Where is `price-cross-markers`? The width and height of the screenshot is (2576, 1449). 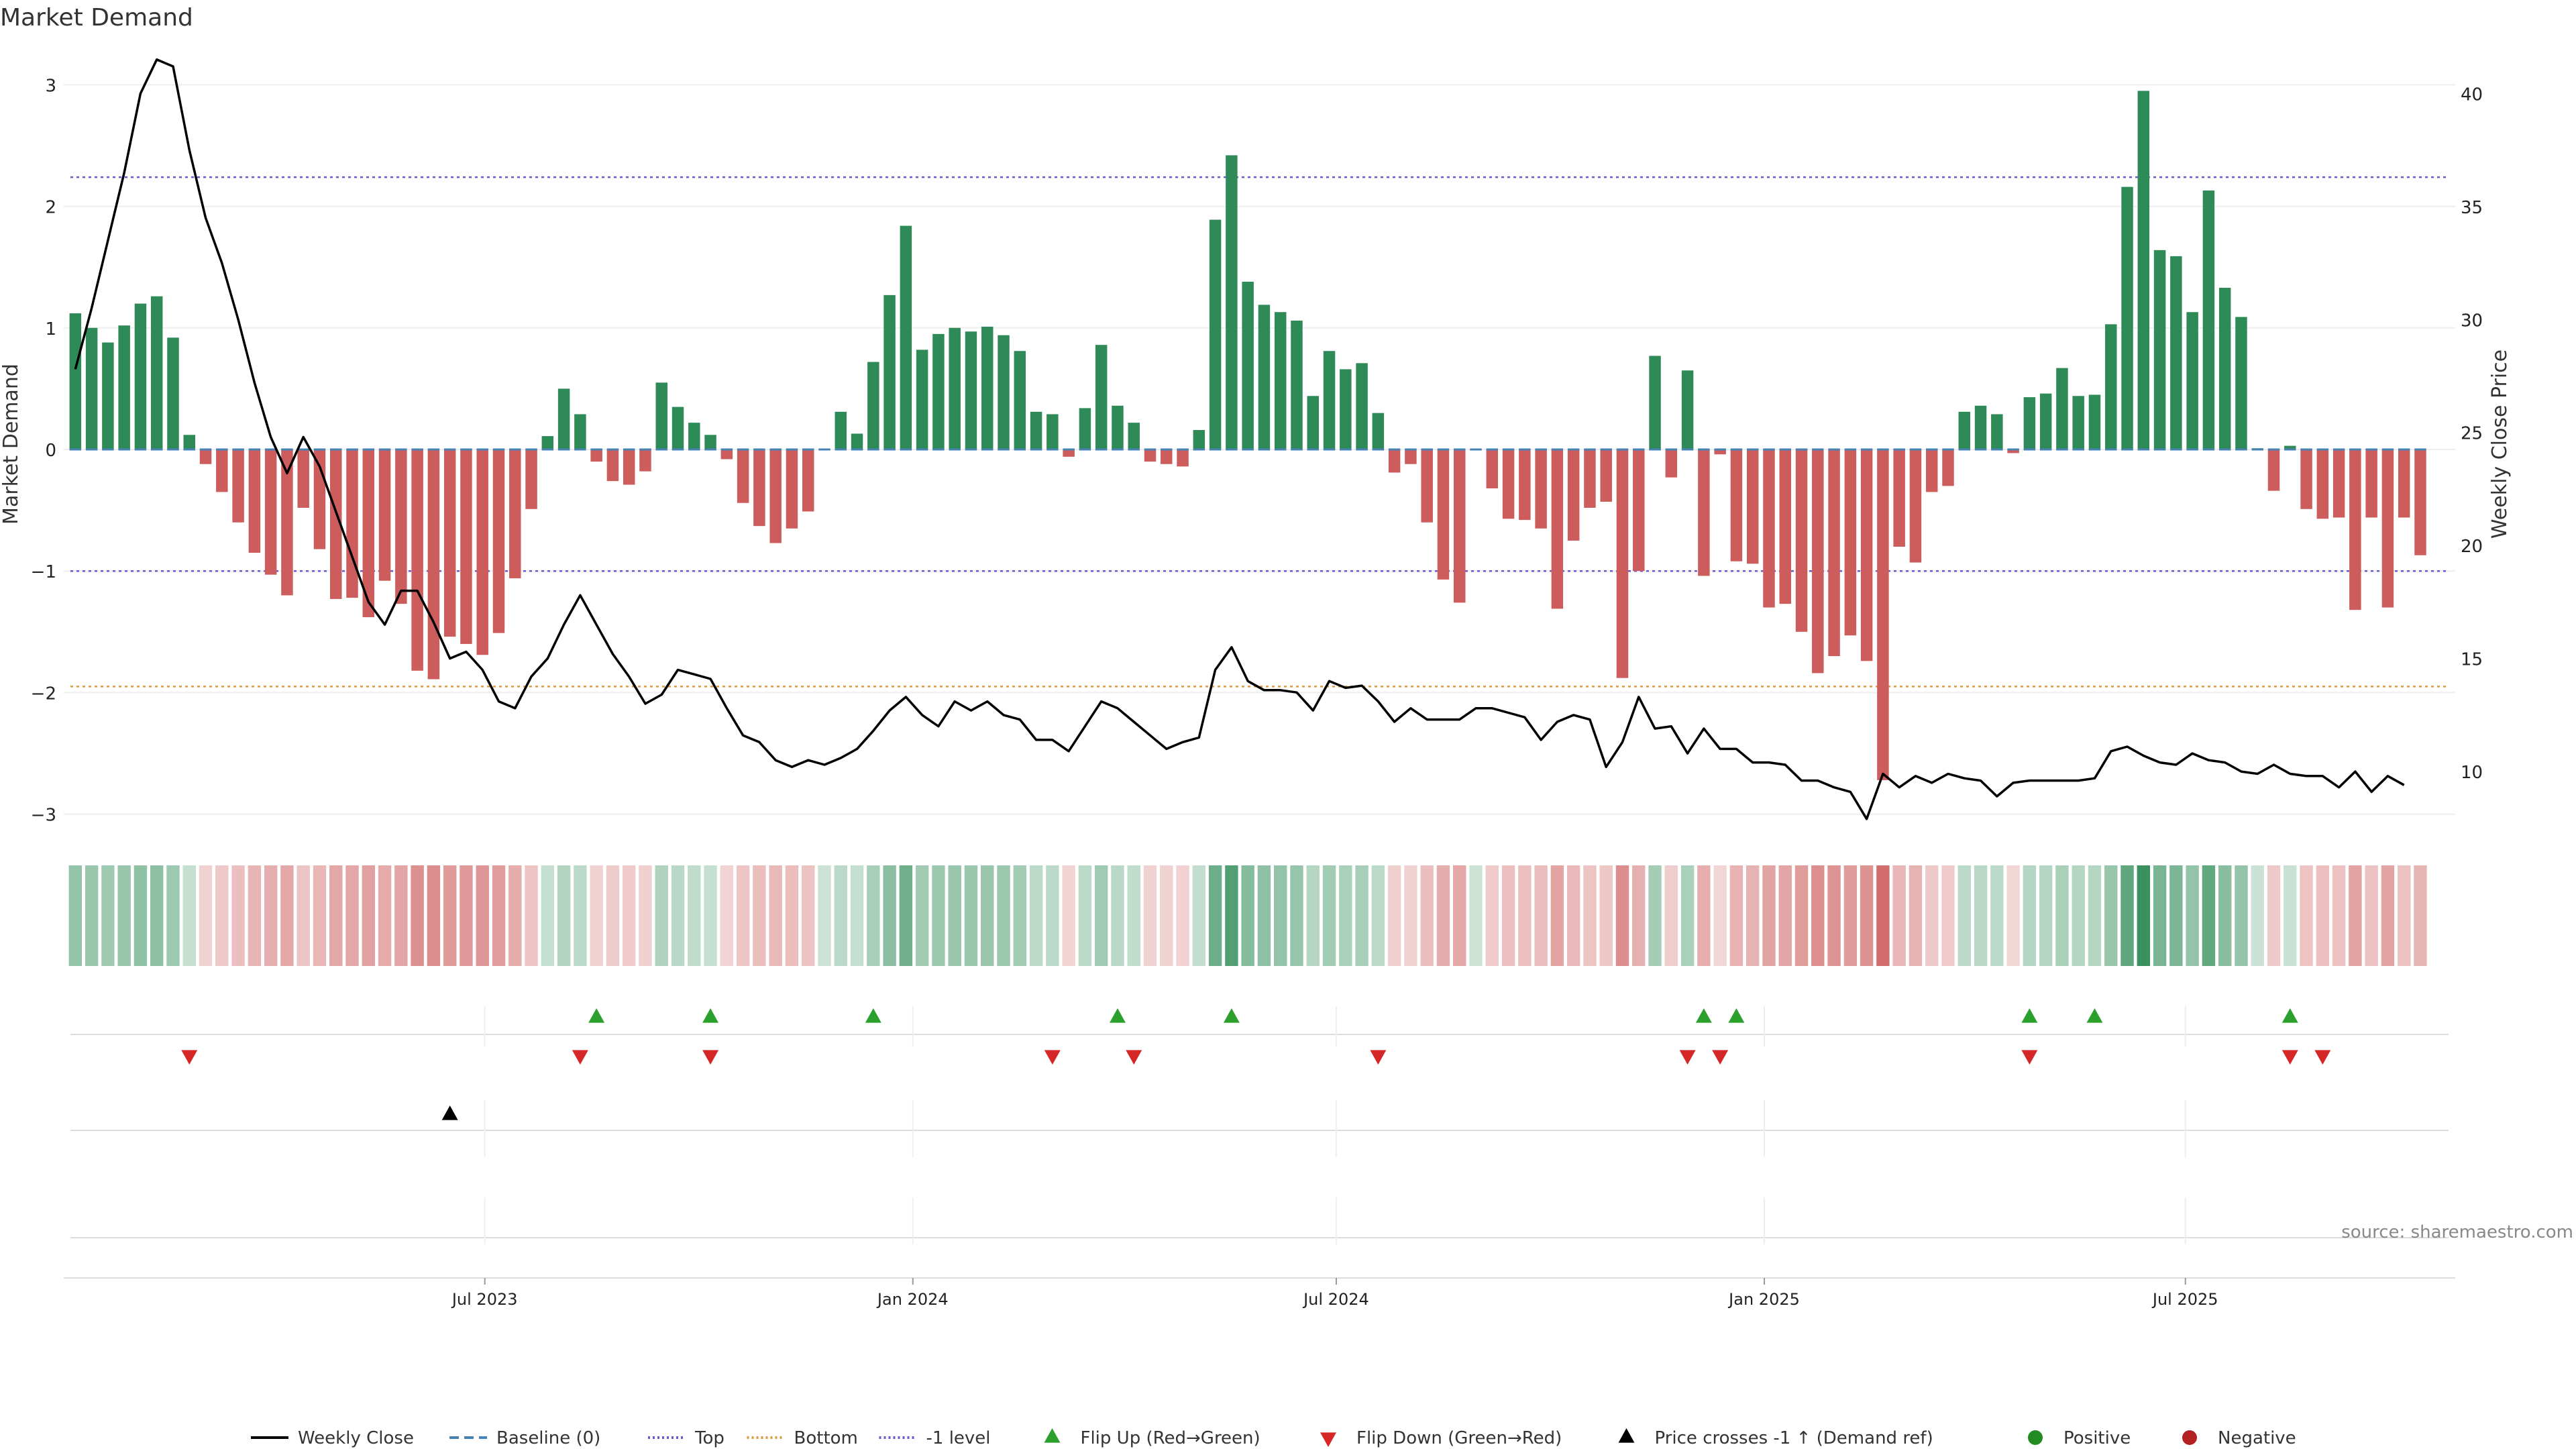 price-cross-markers is located at coordinates (449, 1113).